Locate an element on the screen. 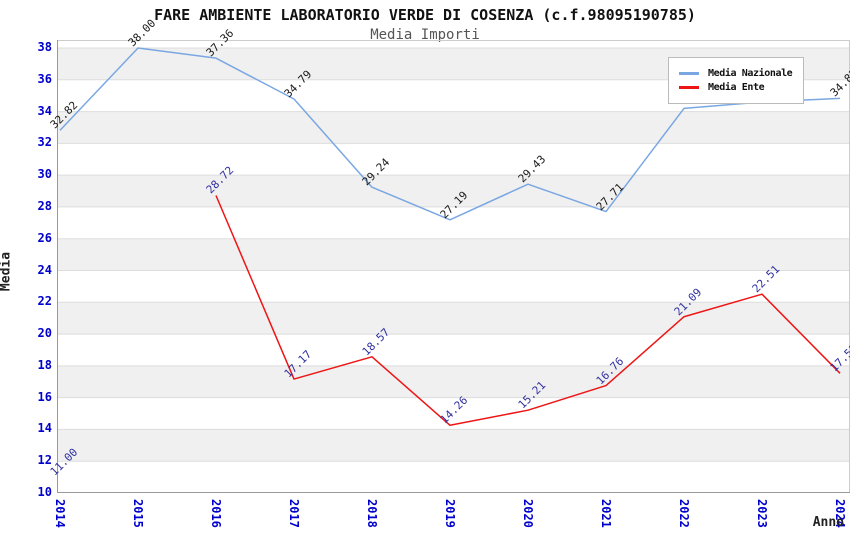 Image resolution: width=850 pixels, height=550 pixels. x-tick-label: 2022 is located at coordinates (684, 513).